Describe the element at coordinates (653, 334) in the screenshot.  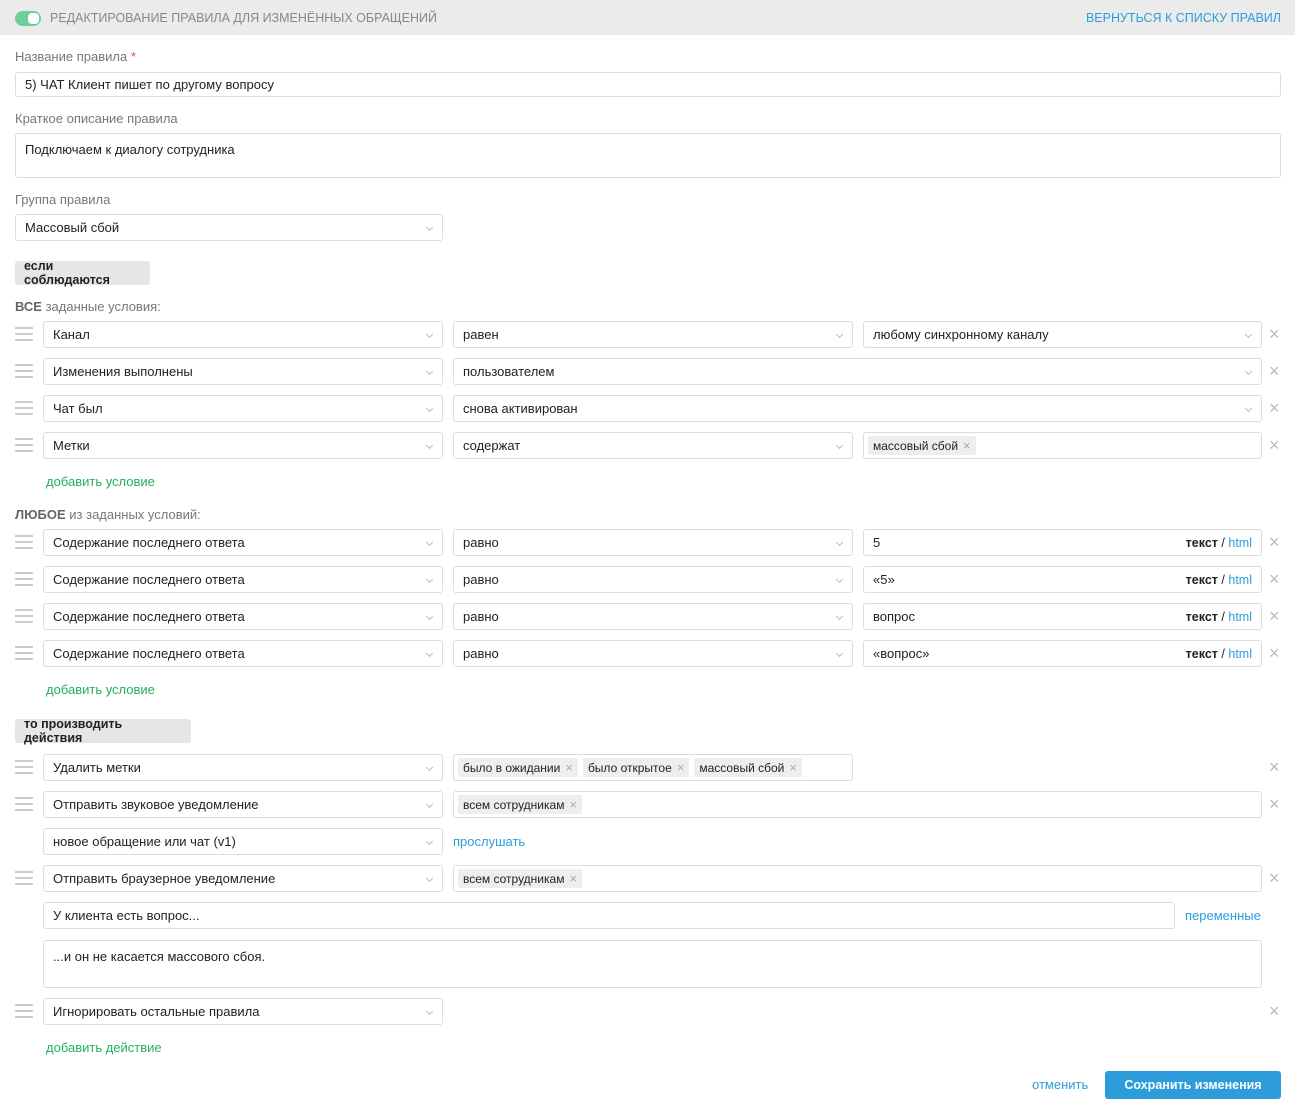
I see `condition-operator-select: равен` at that location.